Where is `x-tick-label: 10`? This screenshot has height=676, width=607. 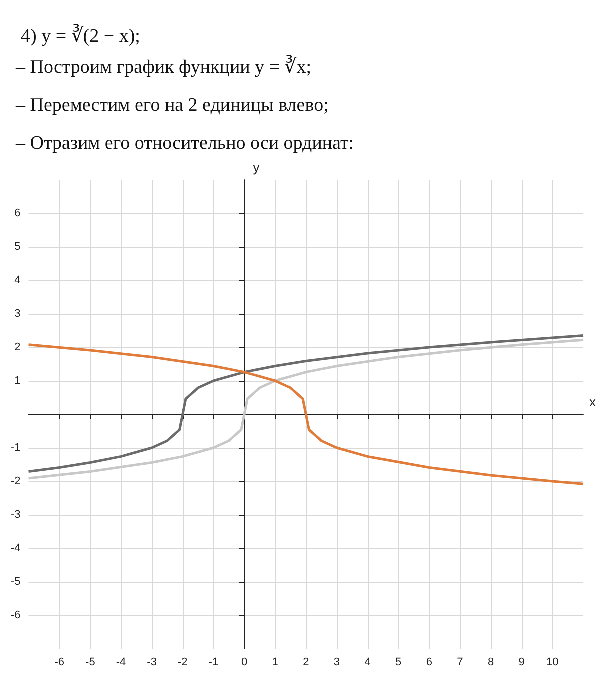 x-tick-label: 10 is located at coordinates (552, 662).